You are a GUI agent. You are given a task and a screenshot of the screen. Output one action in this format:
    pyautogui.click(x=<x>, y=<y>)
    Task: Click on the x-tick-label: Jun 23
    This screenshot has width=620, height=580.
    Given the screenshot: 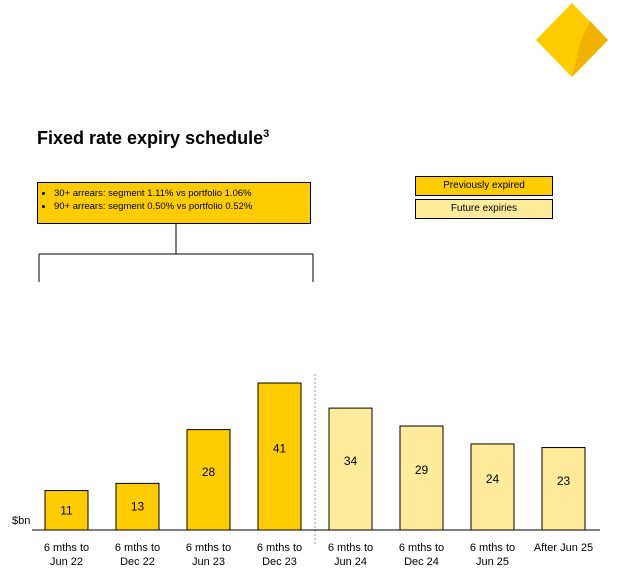 What is the action you would take?
    pyautogui.click(x=208, y=562)
    